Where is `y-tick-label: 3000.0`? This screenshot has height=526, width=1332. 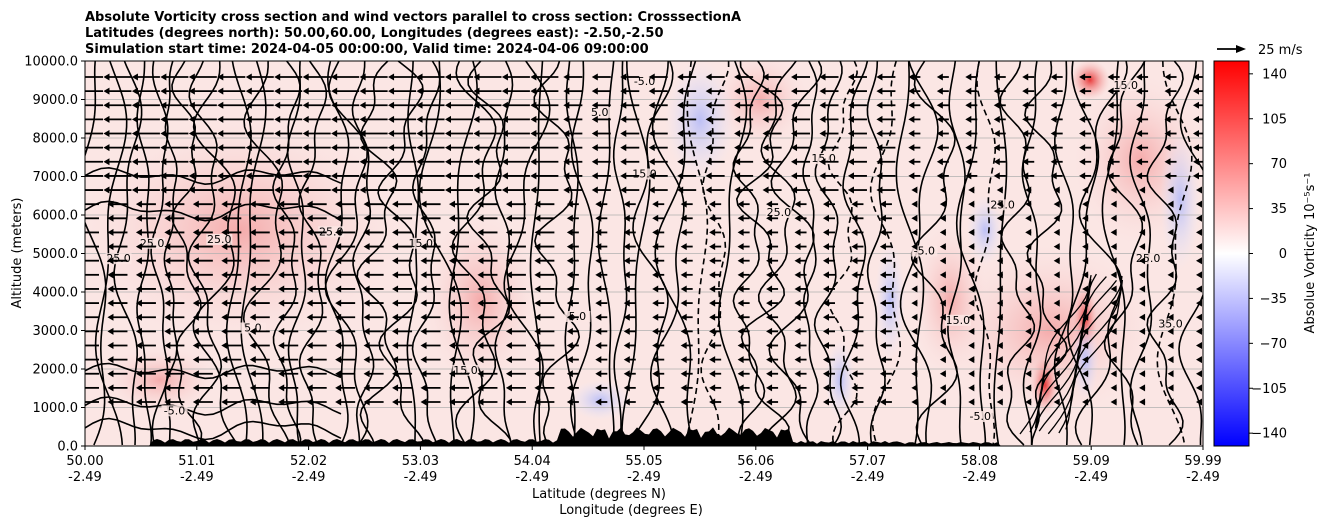 y-tick-label: 3000.0 is located at coordinates (56, 331).